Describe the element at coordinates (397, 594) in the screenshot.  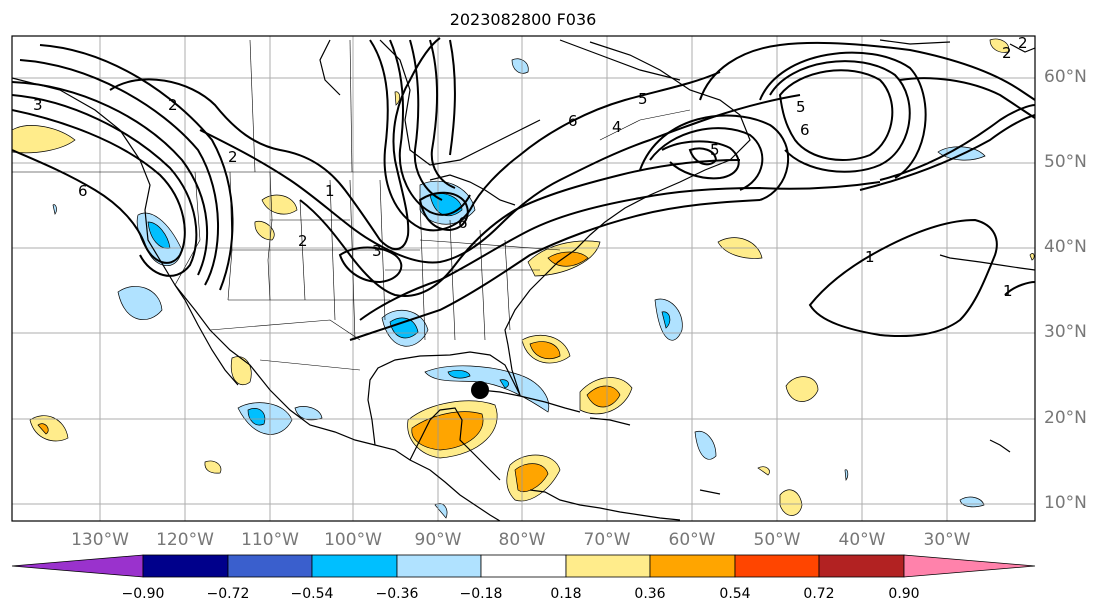
I see `colorbar-tick-label: −0.36` at that location.